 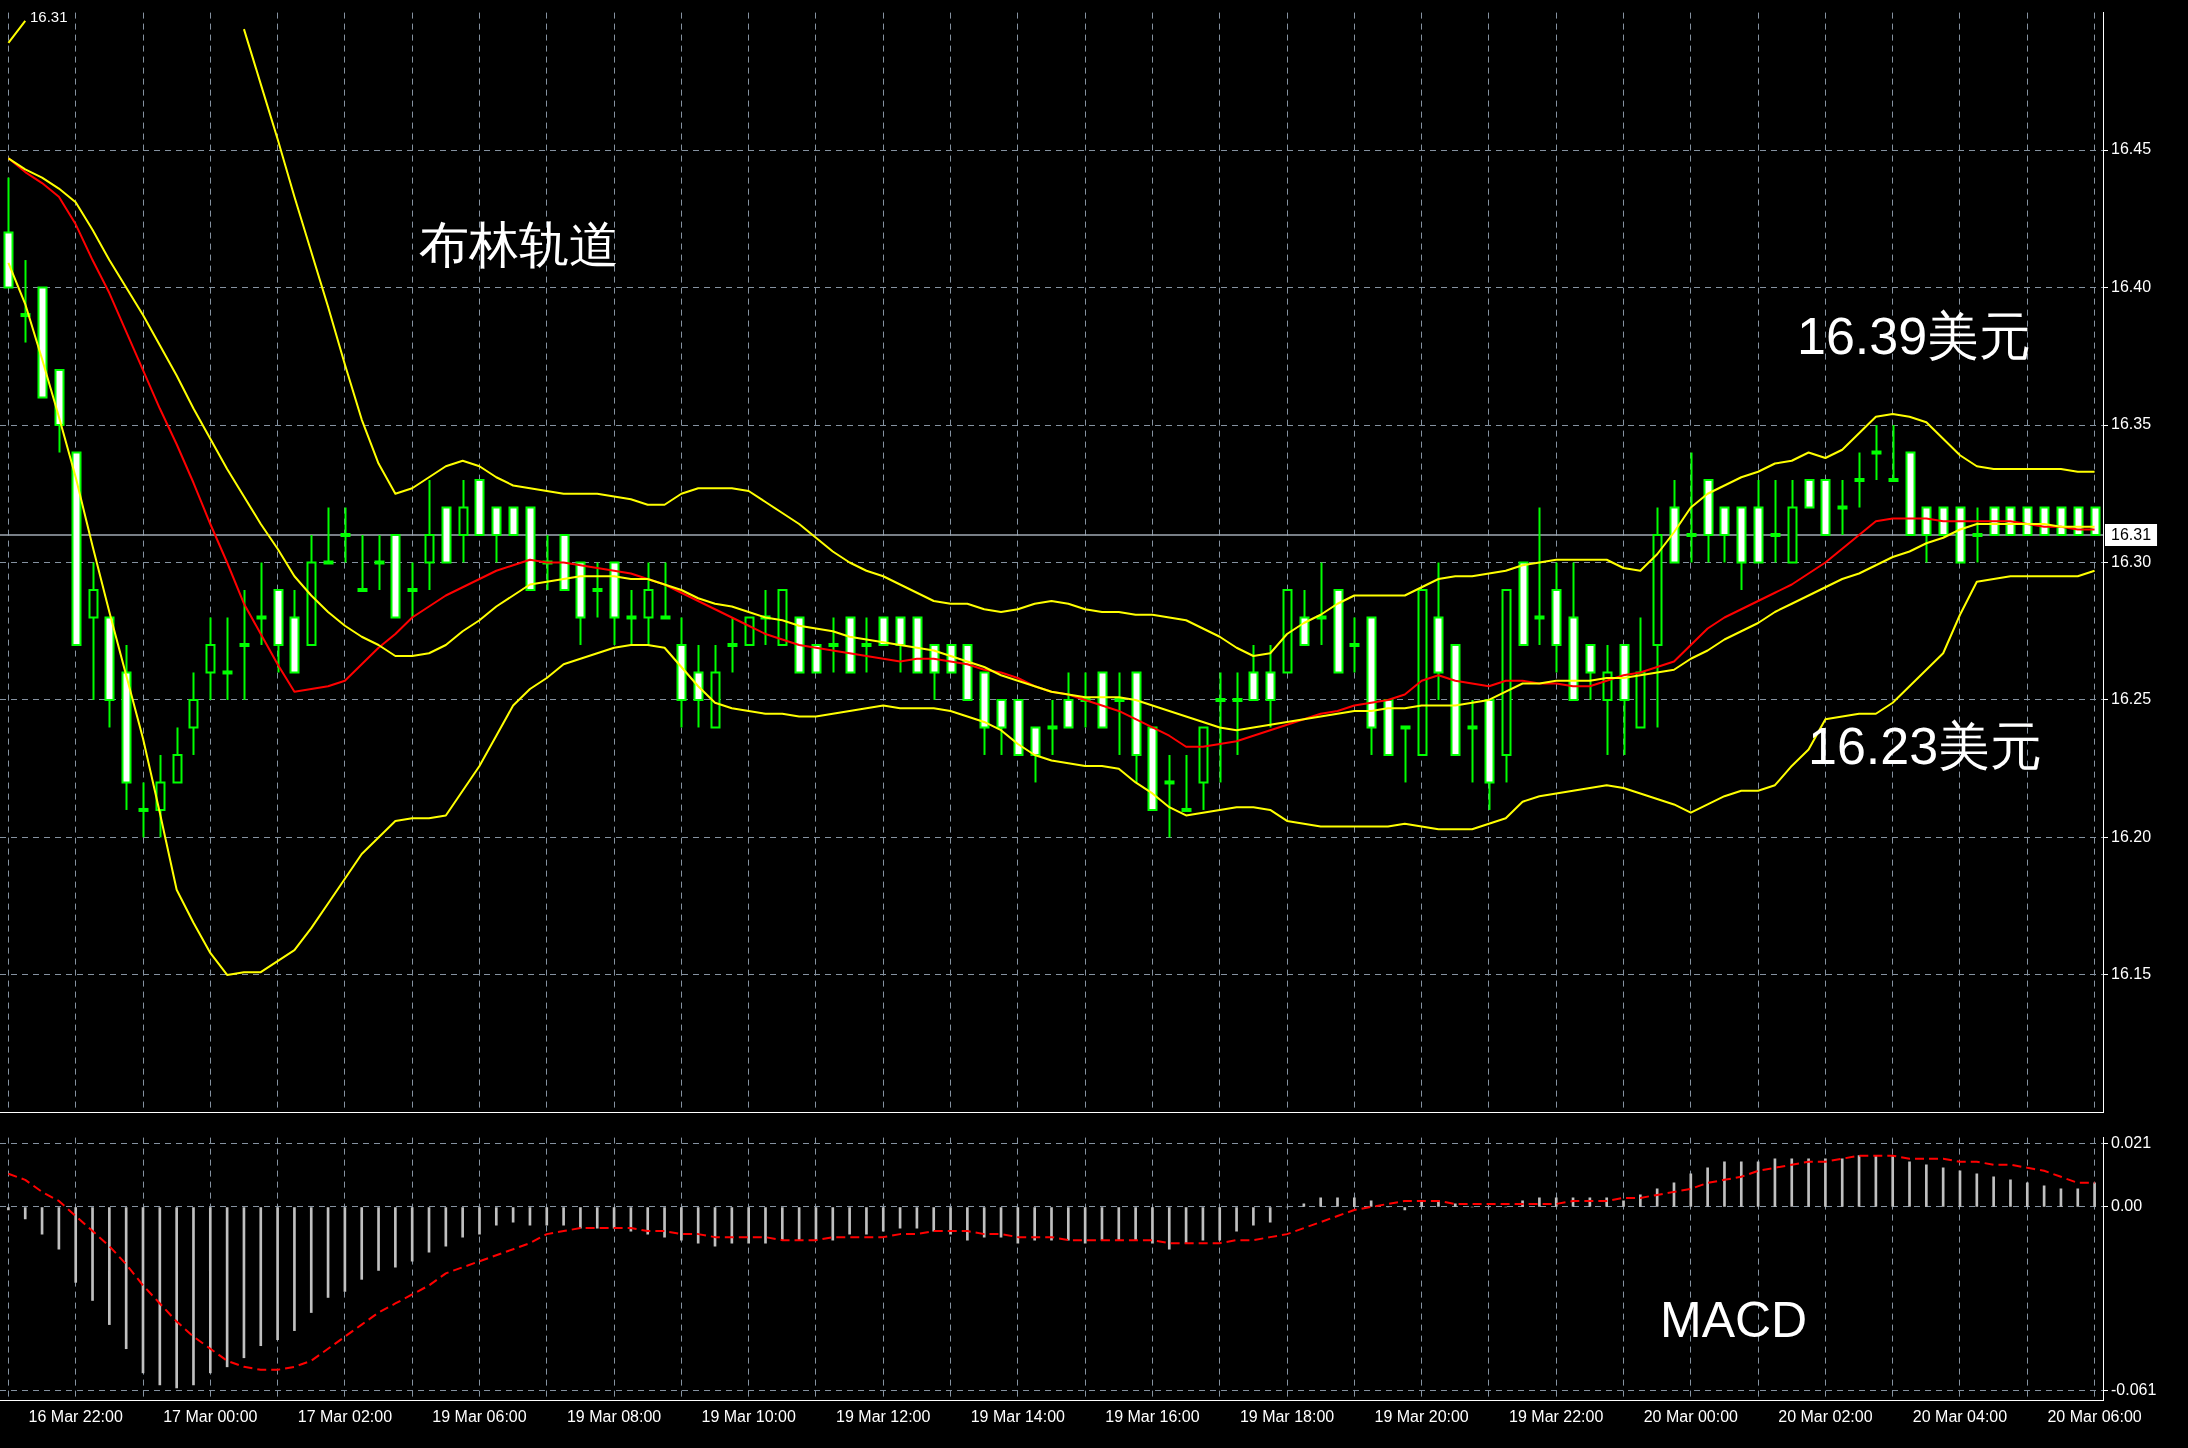 I want to click on annotation: MACD, so click(x=1734, y=1320).